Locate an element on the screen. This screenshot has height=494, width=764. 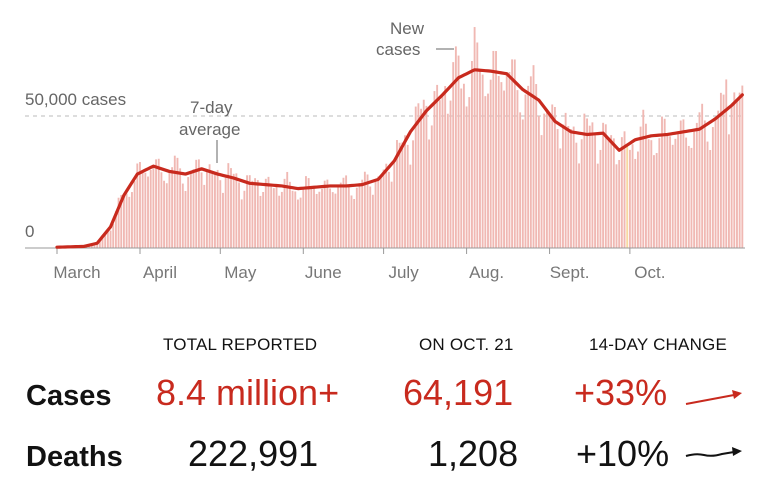
annotation-7day-label: 7-day is located at coordinates (211, 107).